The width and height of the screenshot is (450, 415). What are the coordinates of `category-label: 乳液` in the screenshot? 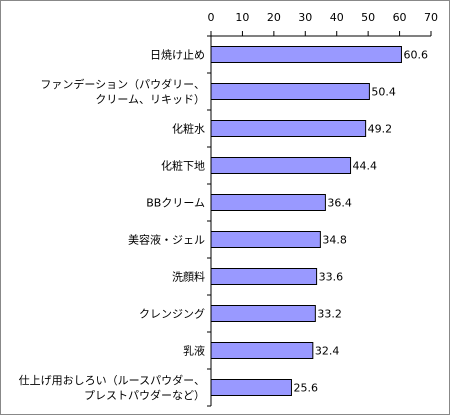 It's located at (194, 351).